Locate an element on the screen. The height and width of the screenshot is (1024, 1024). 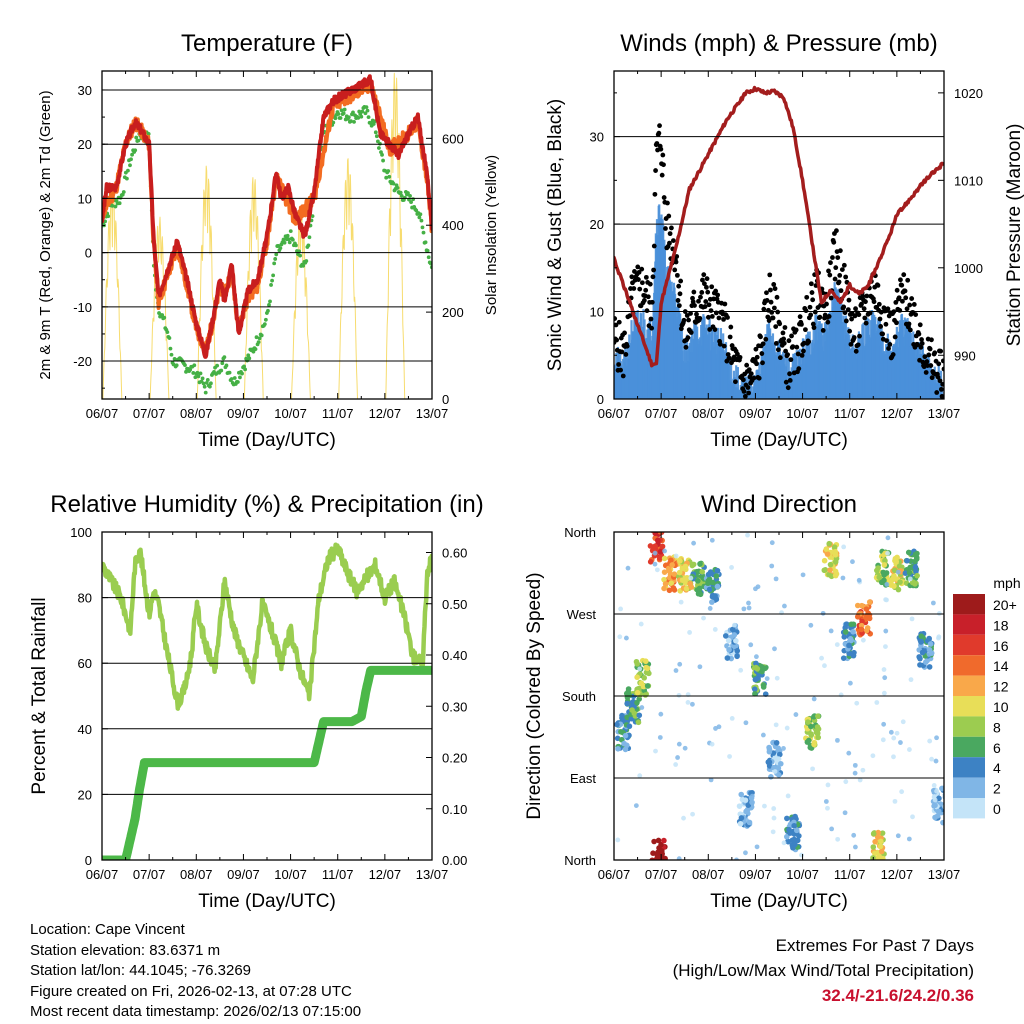
x-tick-label: 09/07 is located at coordinates (243, 874).